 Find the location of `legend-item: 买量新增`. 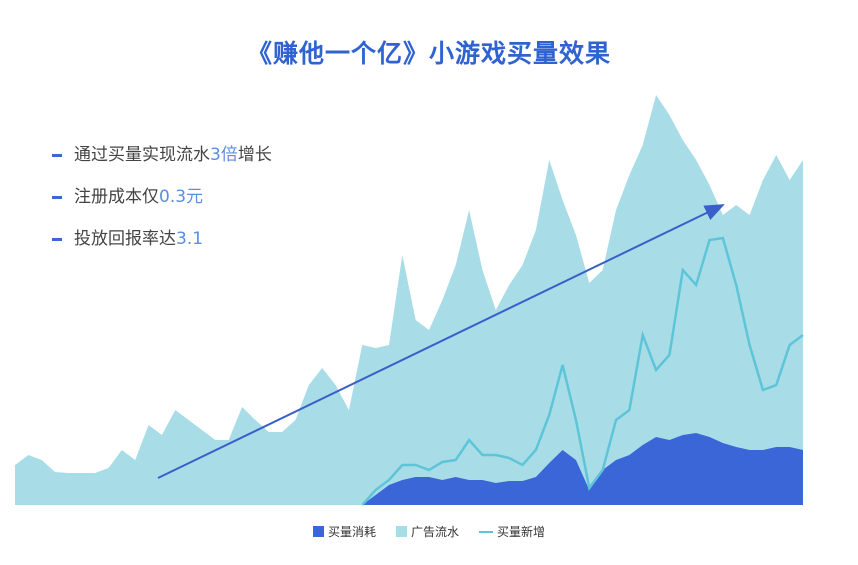

legend-item: 买量新增 is located at coordinates (512, 532).